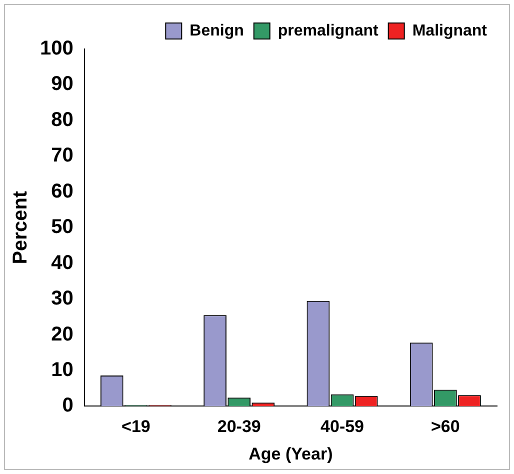  What do you see at coordinates (62, 334) in the screenshot?
I see `y-tick-label: 20` at bounding box center [62, 334].